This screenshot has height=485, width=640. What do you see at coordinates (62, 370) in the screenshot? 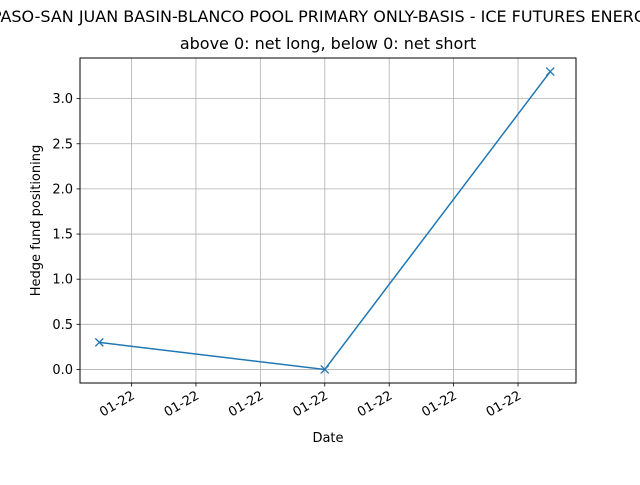
I see `y-tick-label: 0.0` at bounding box center [62, 370].